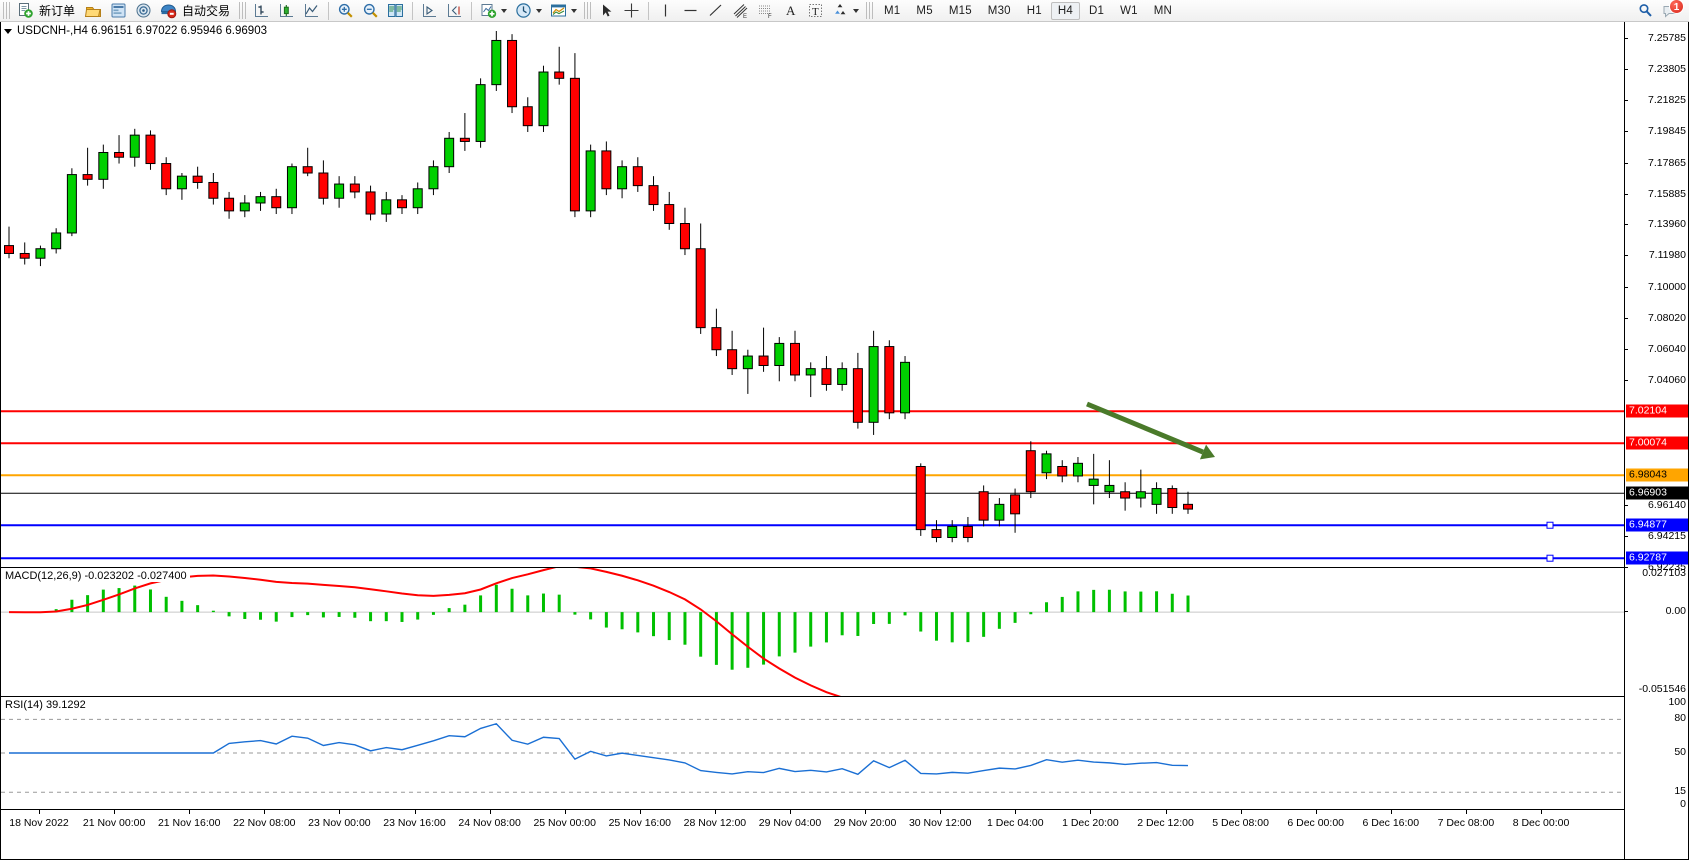  What do you see at coordinates (999, 10) in the screenshot?
I see `timeframe-m30: M30` at bounding box center [999, 10].